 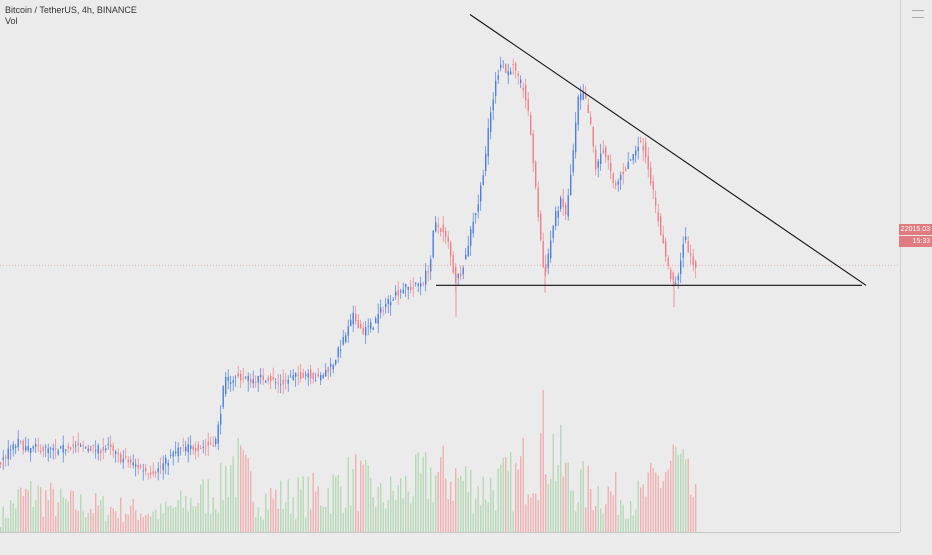 I want to click on chart-settings-icon, so click(x=918, y=14).